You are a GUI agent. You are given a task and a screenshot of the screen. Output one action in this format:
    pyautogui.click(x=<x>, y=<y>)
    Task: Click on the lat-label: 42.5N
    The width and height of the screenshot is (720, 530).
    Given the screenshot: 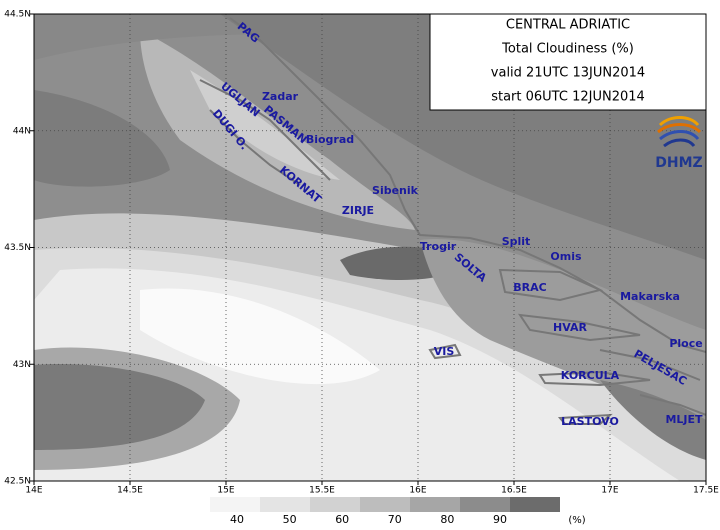 What is the action you would take?
    pyautogui.click(x=17, y=482)
    